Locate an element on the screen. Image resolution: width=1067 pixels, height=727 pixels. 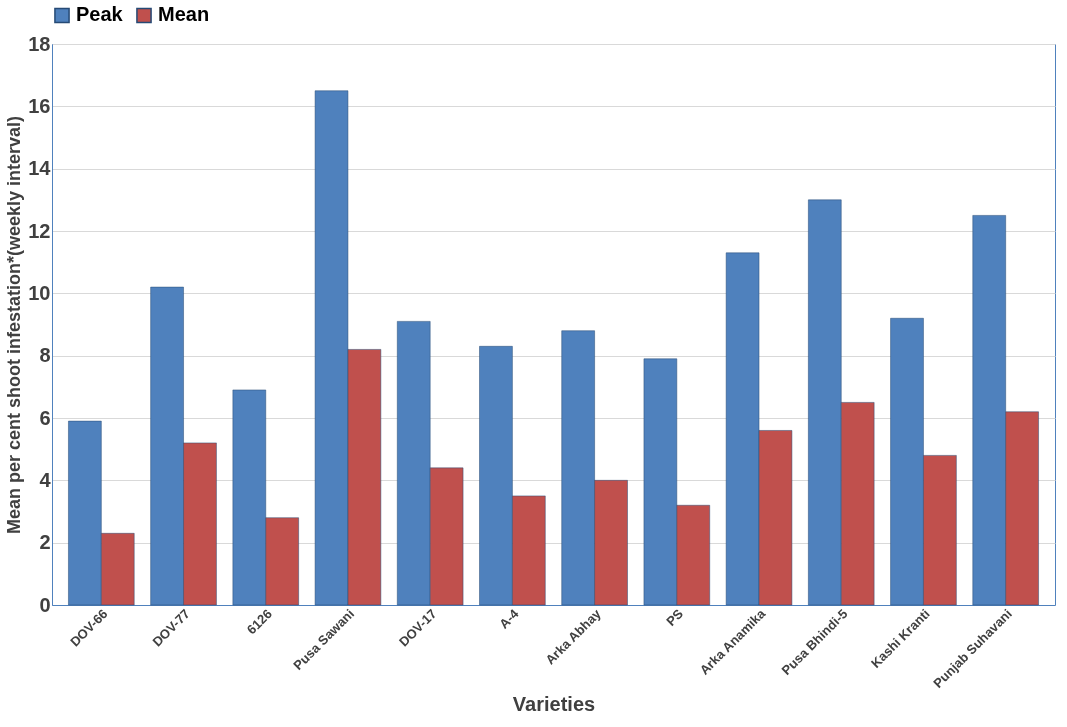
x-axis-title: Varieties is located at coordinates (554, 703).